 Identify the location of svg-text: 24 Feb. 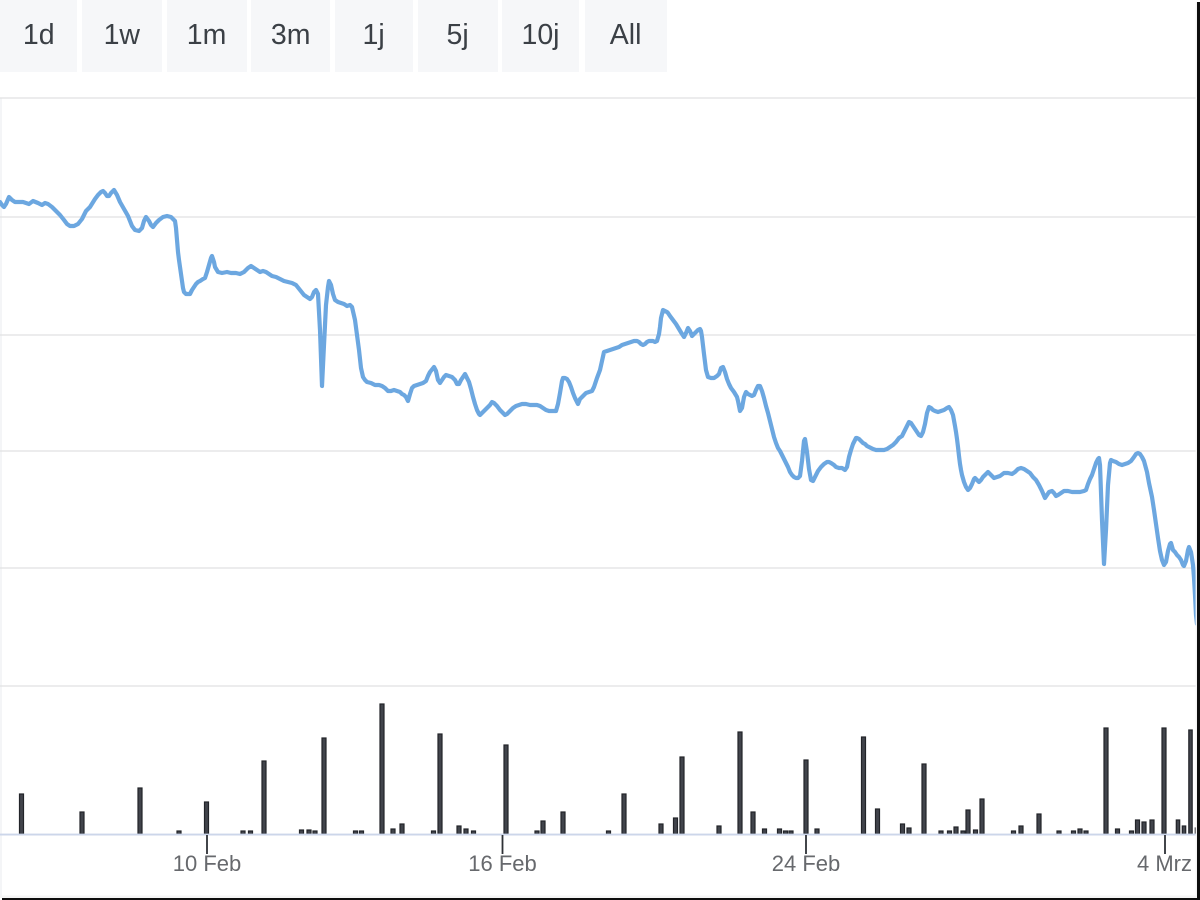
(806, 863).